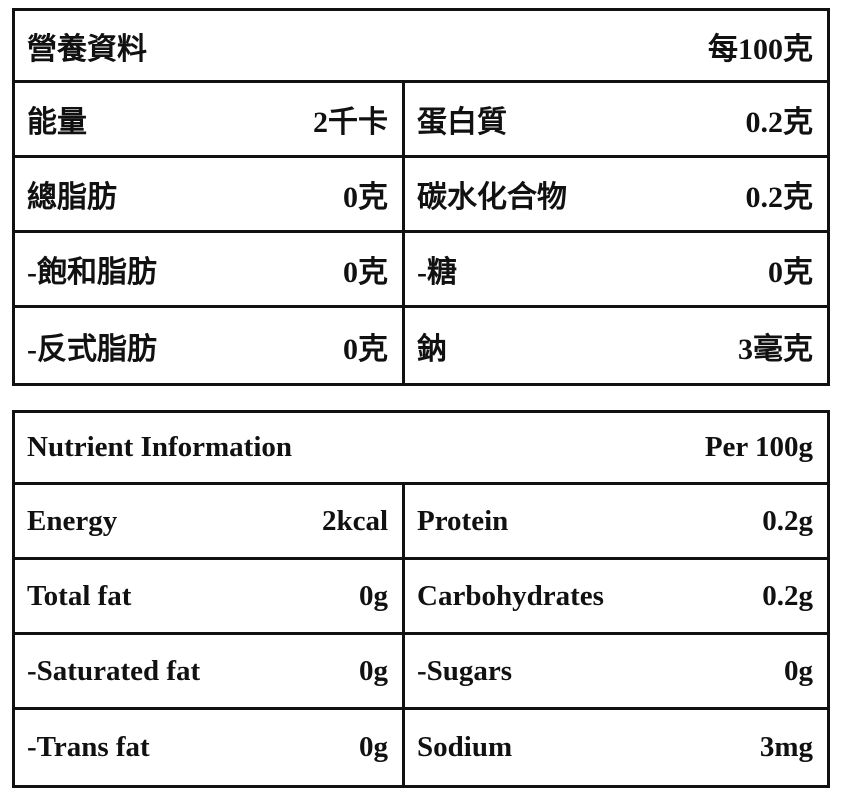 The image size is (842, 805). I want to click on nutrient-name: Energy, so click(72, 520).